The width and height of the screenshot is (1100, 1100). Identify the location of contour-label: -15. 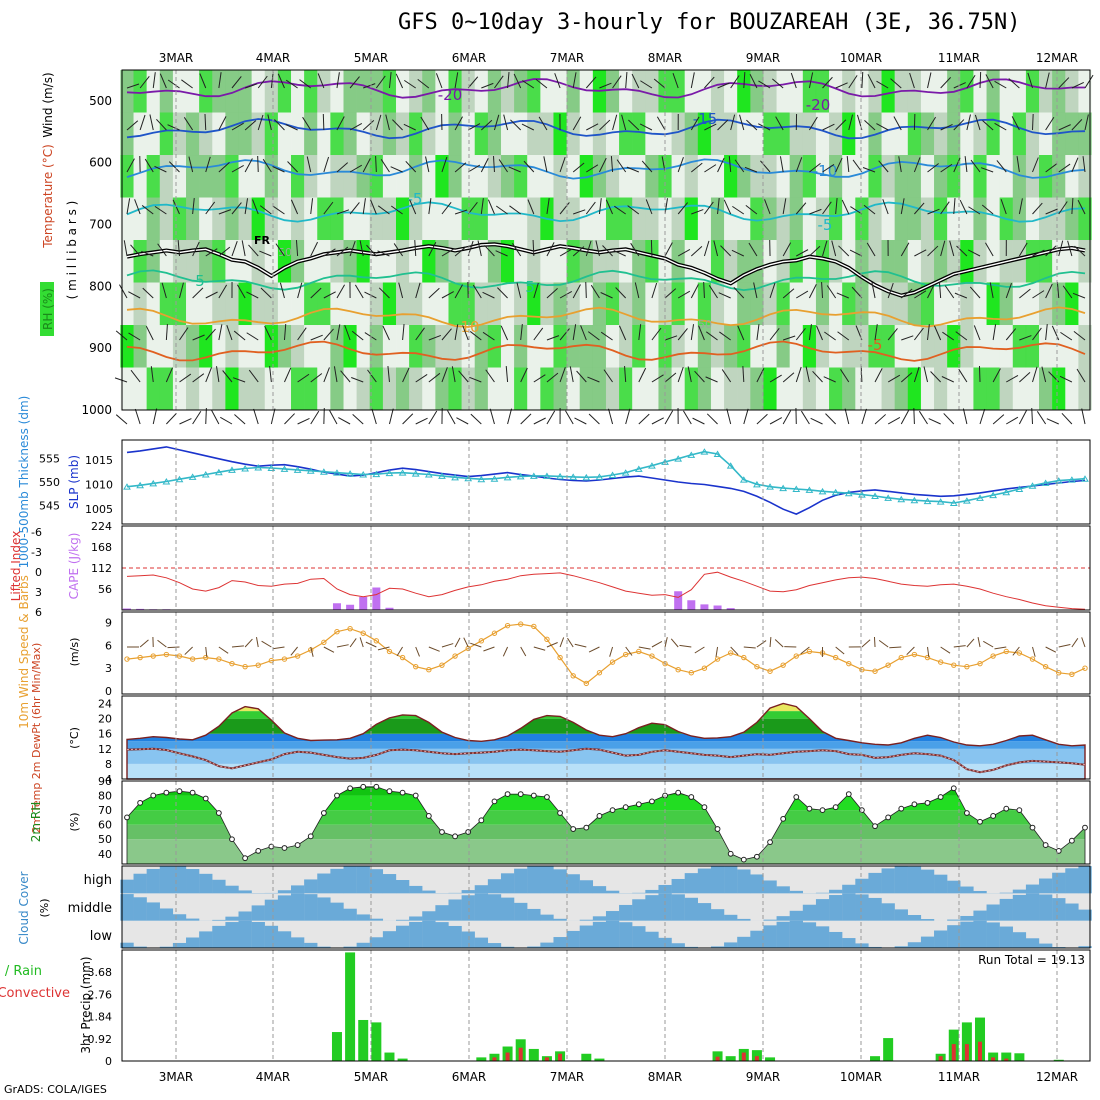
(705, 119).